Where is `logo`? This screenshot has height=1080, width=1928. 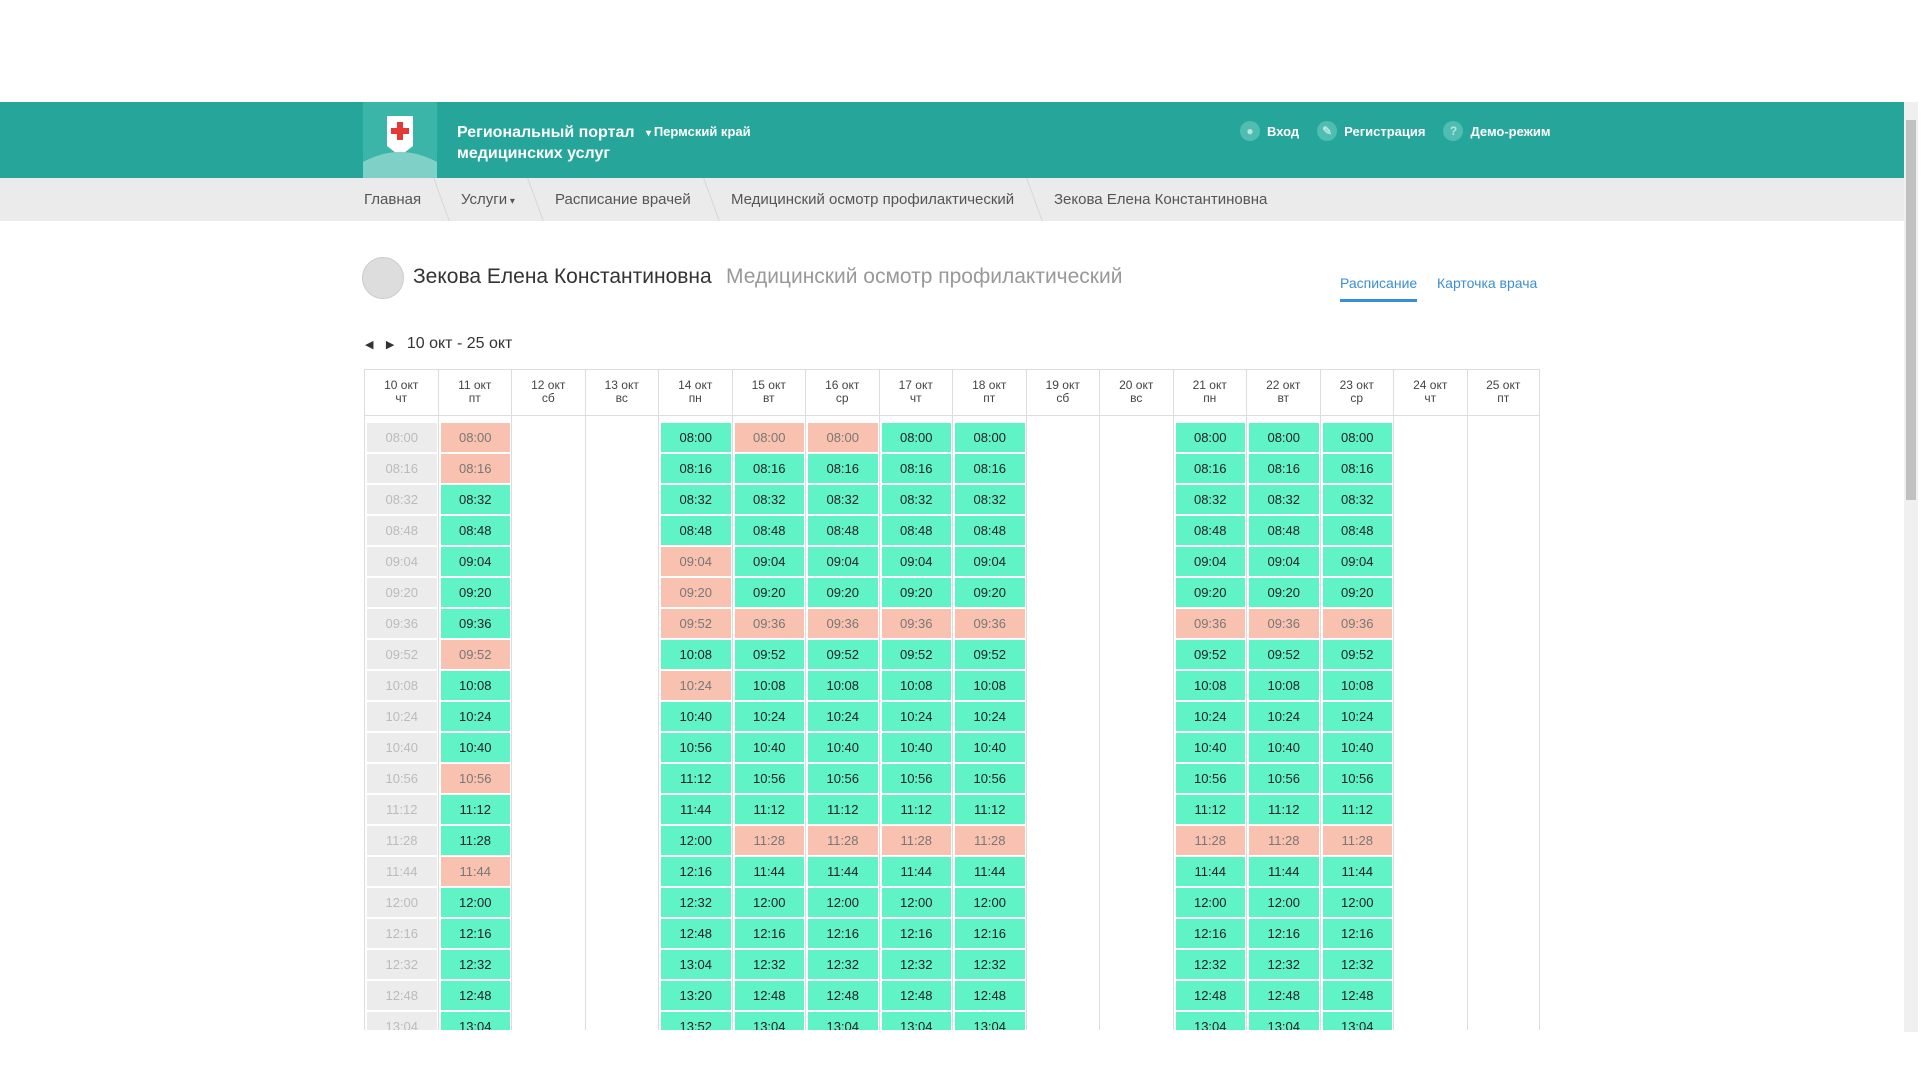 logo is located at coordinates (400, 140).